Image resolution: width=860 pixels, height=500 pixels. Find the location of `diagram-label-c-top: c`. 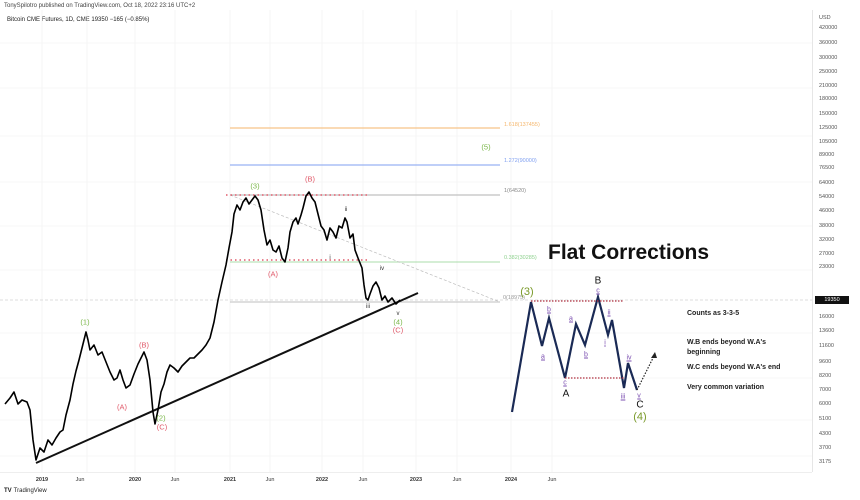

diagram-label-c-top: c is located at coordinates (598, 291).